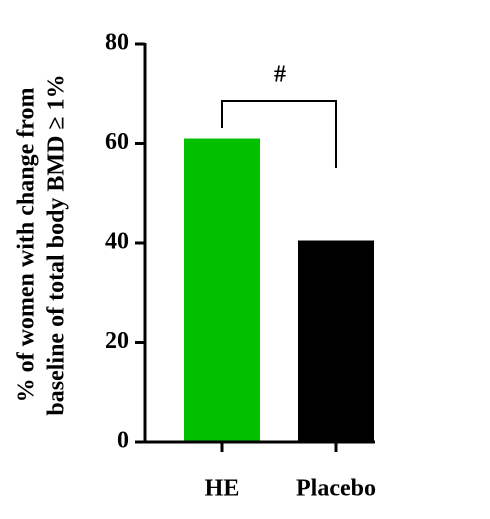 The height and width of the screenshot is (519, 490). What do you see at coordinates (280, 75) in the screenshot?
I see `annotation: #` at bounding box center [280, 75].